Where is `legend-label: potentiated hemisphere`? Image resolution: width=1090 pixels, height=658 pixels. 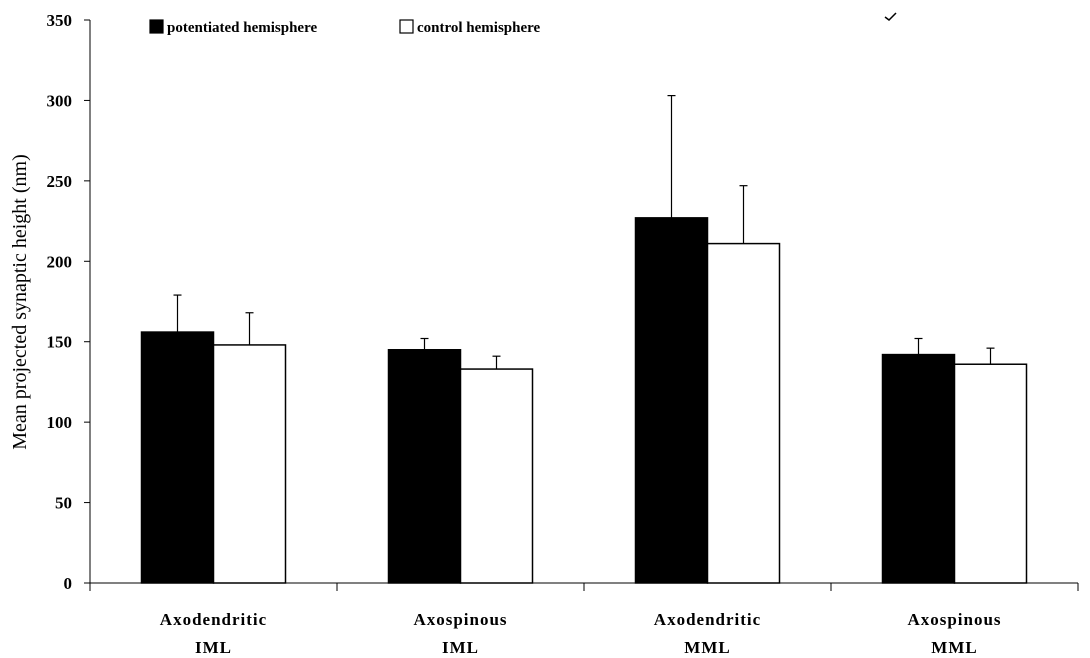 legend-label: potentiated hemisphere is located at coordinates (242, 28).